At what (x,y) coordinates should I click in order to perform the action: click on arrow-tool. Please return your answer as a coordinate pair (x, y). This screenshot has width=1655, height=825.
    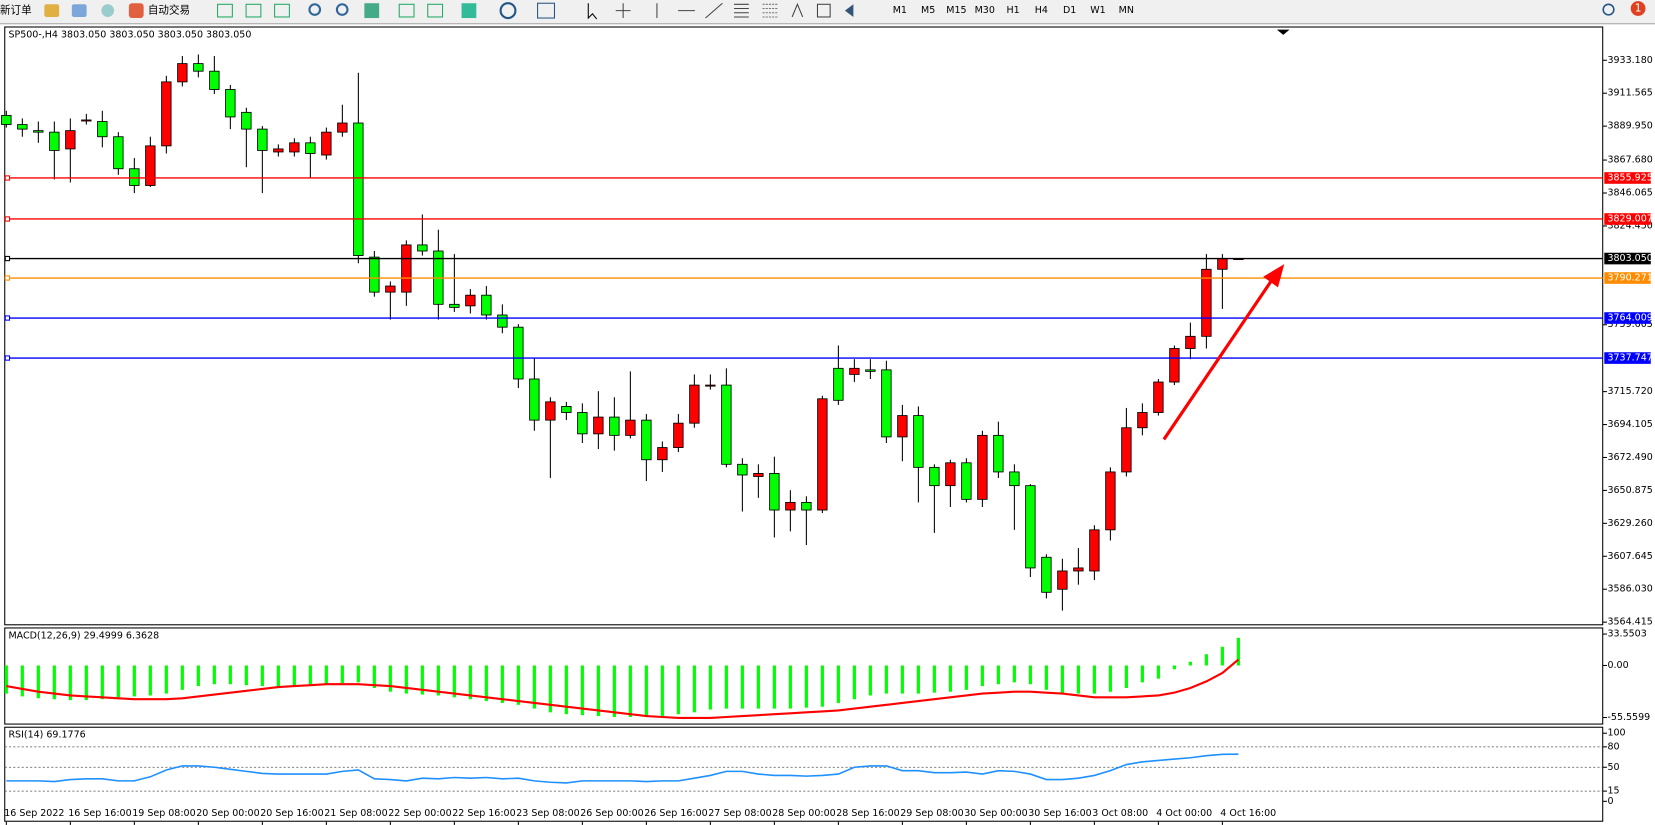
    Looking at the image, I should click on (849, 10).